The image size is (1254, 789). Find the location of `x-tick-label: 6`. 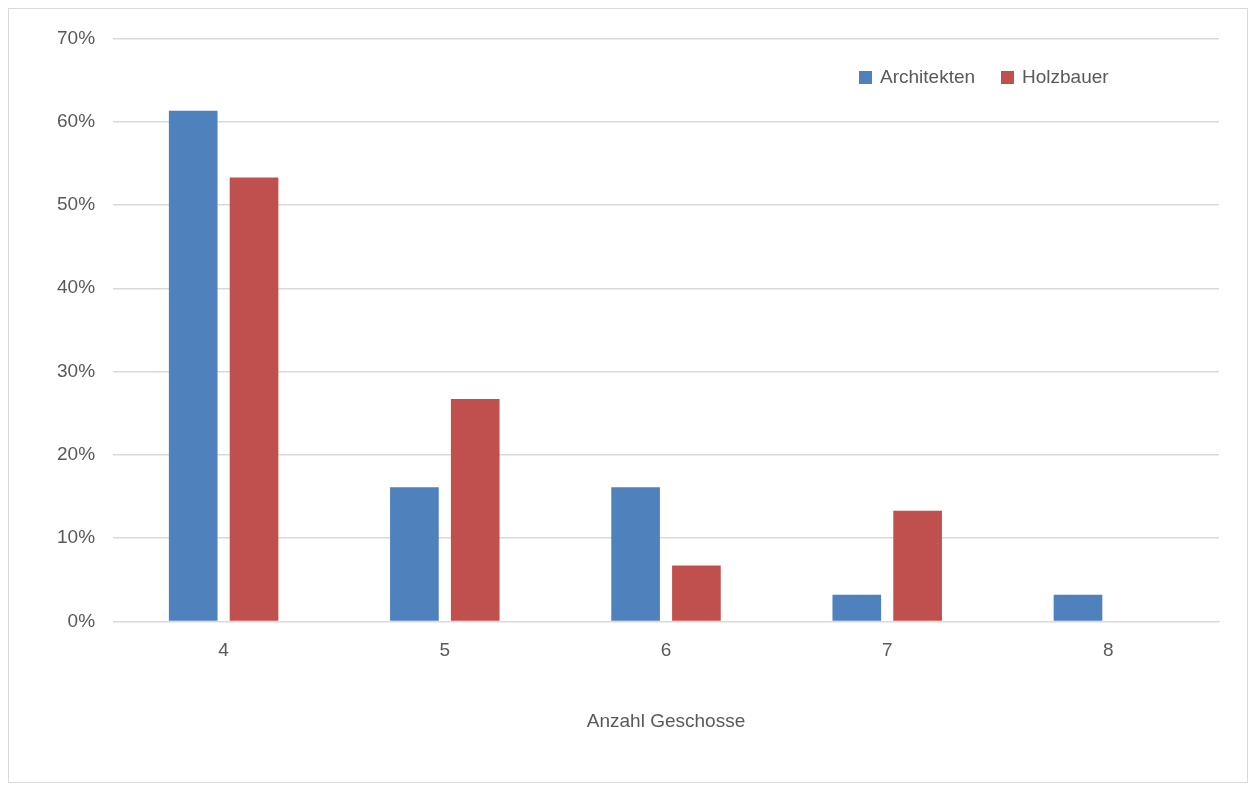

x-tick-label: 6 is located at coordinates (666, 650).